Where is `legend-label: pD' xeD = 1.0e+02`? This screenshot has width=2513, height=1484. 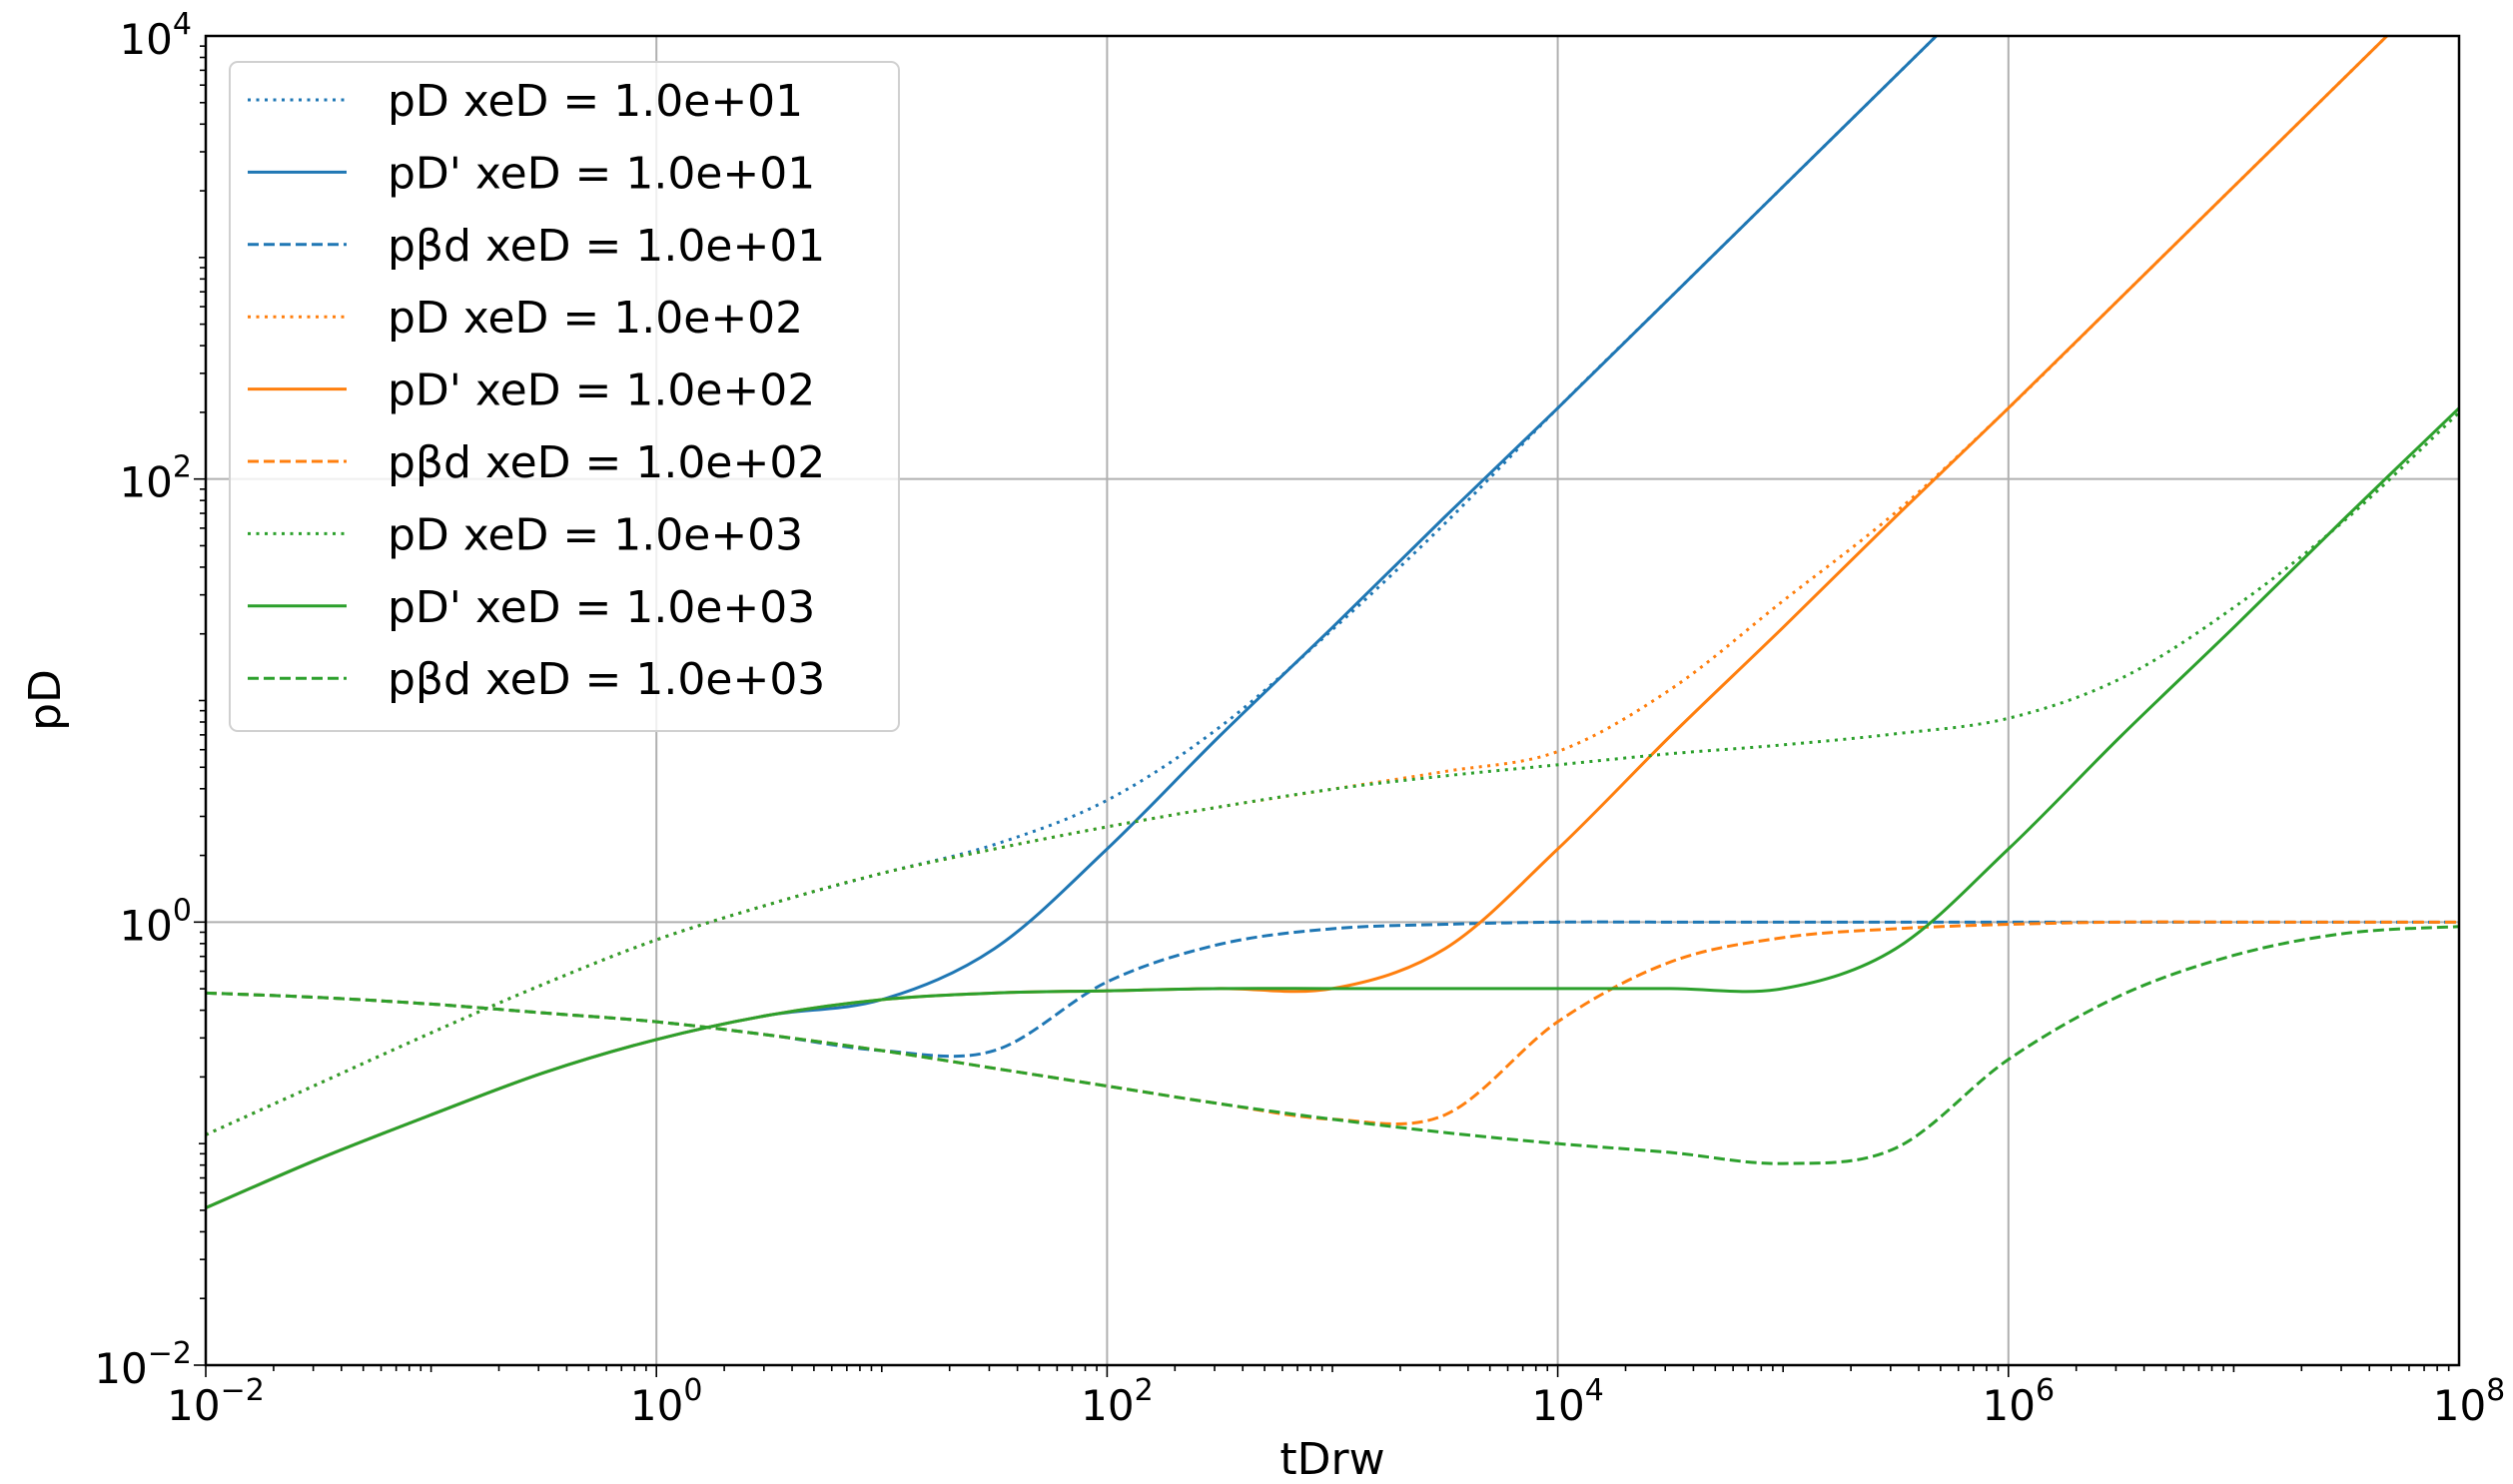 legend-label: pD' xeD = 1.0e+02 is located at coordinates (601, 391).